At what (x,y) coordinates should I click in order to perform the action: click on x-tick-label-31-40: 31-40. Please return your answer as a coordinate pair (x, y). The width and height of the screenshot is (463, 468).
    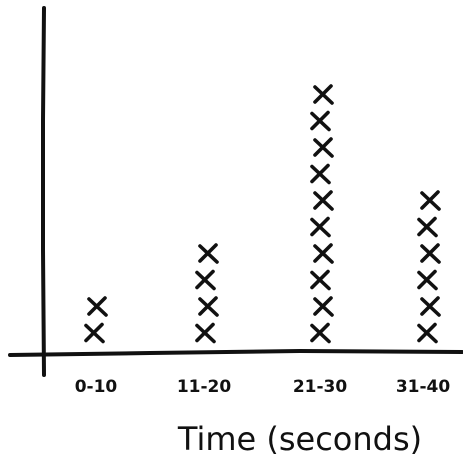
    Looking at the image, I should click on (423, 387).